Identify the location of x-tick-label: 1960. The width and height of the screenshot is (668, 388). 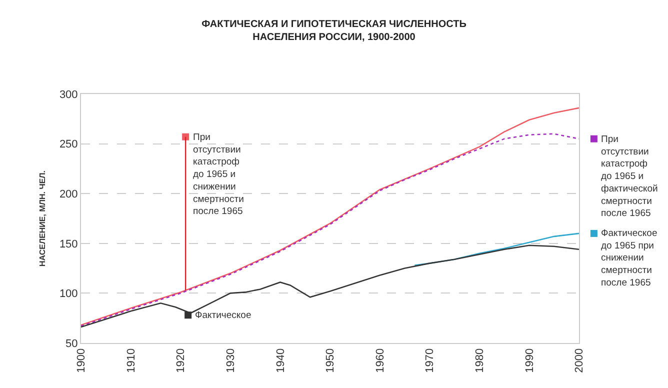
(380, 360).